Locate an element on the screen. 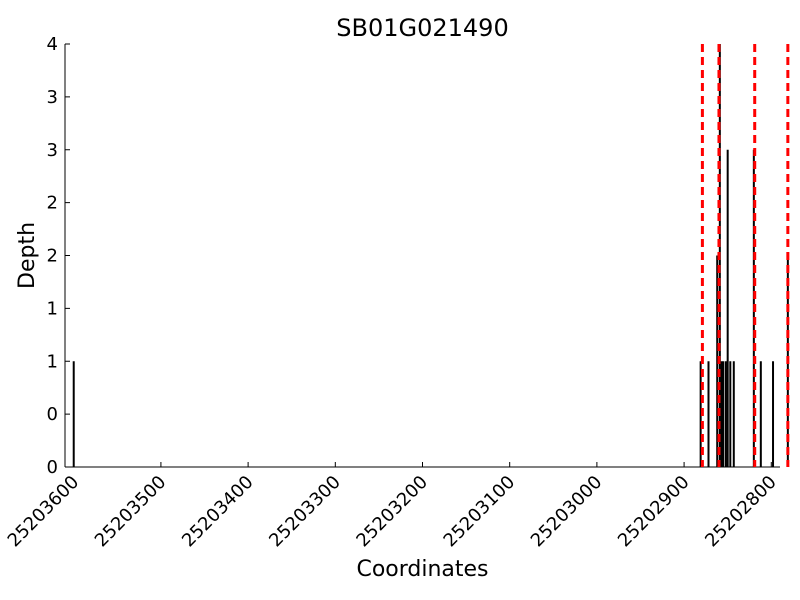 This screenshot has height=600, width=800. chart-title: SB01G021490 is located at coordinates (422, 28).